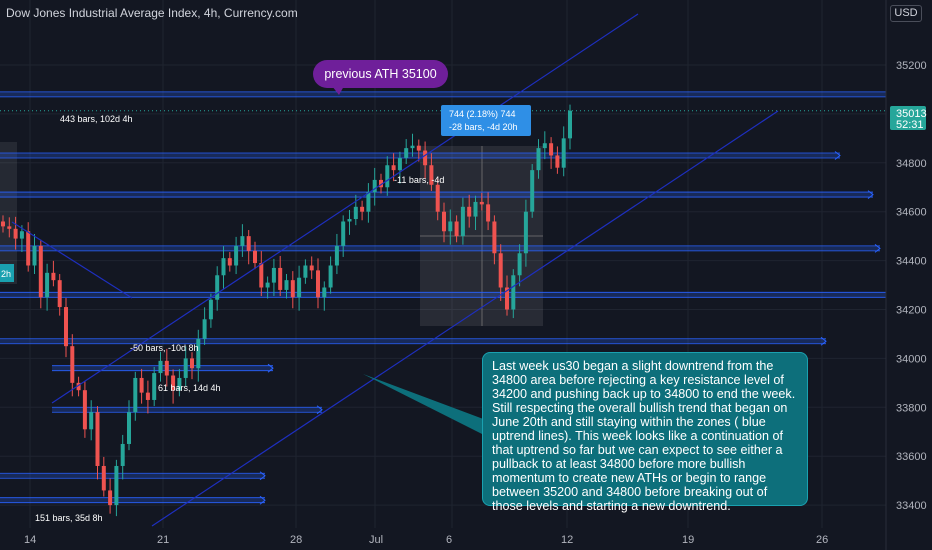 This screenshot has height=550, width=932. I want to click on left-tag-box, so click(7, 273).